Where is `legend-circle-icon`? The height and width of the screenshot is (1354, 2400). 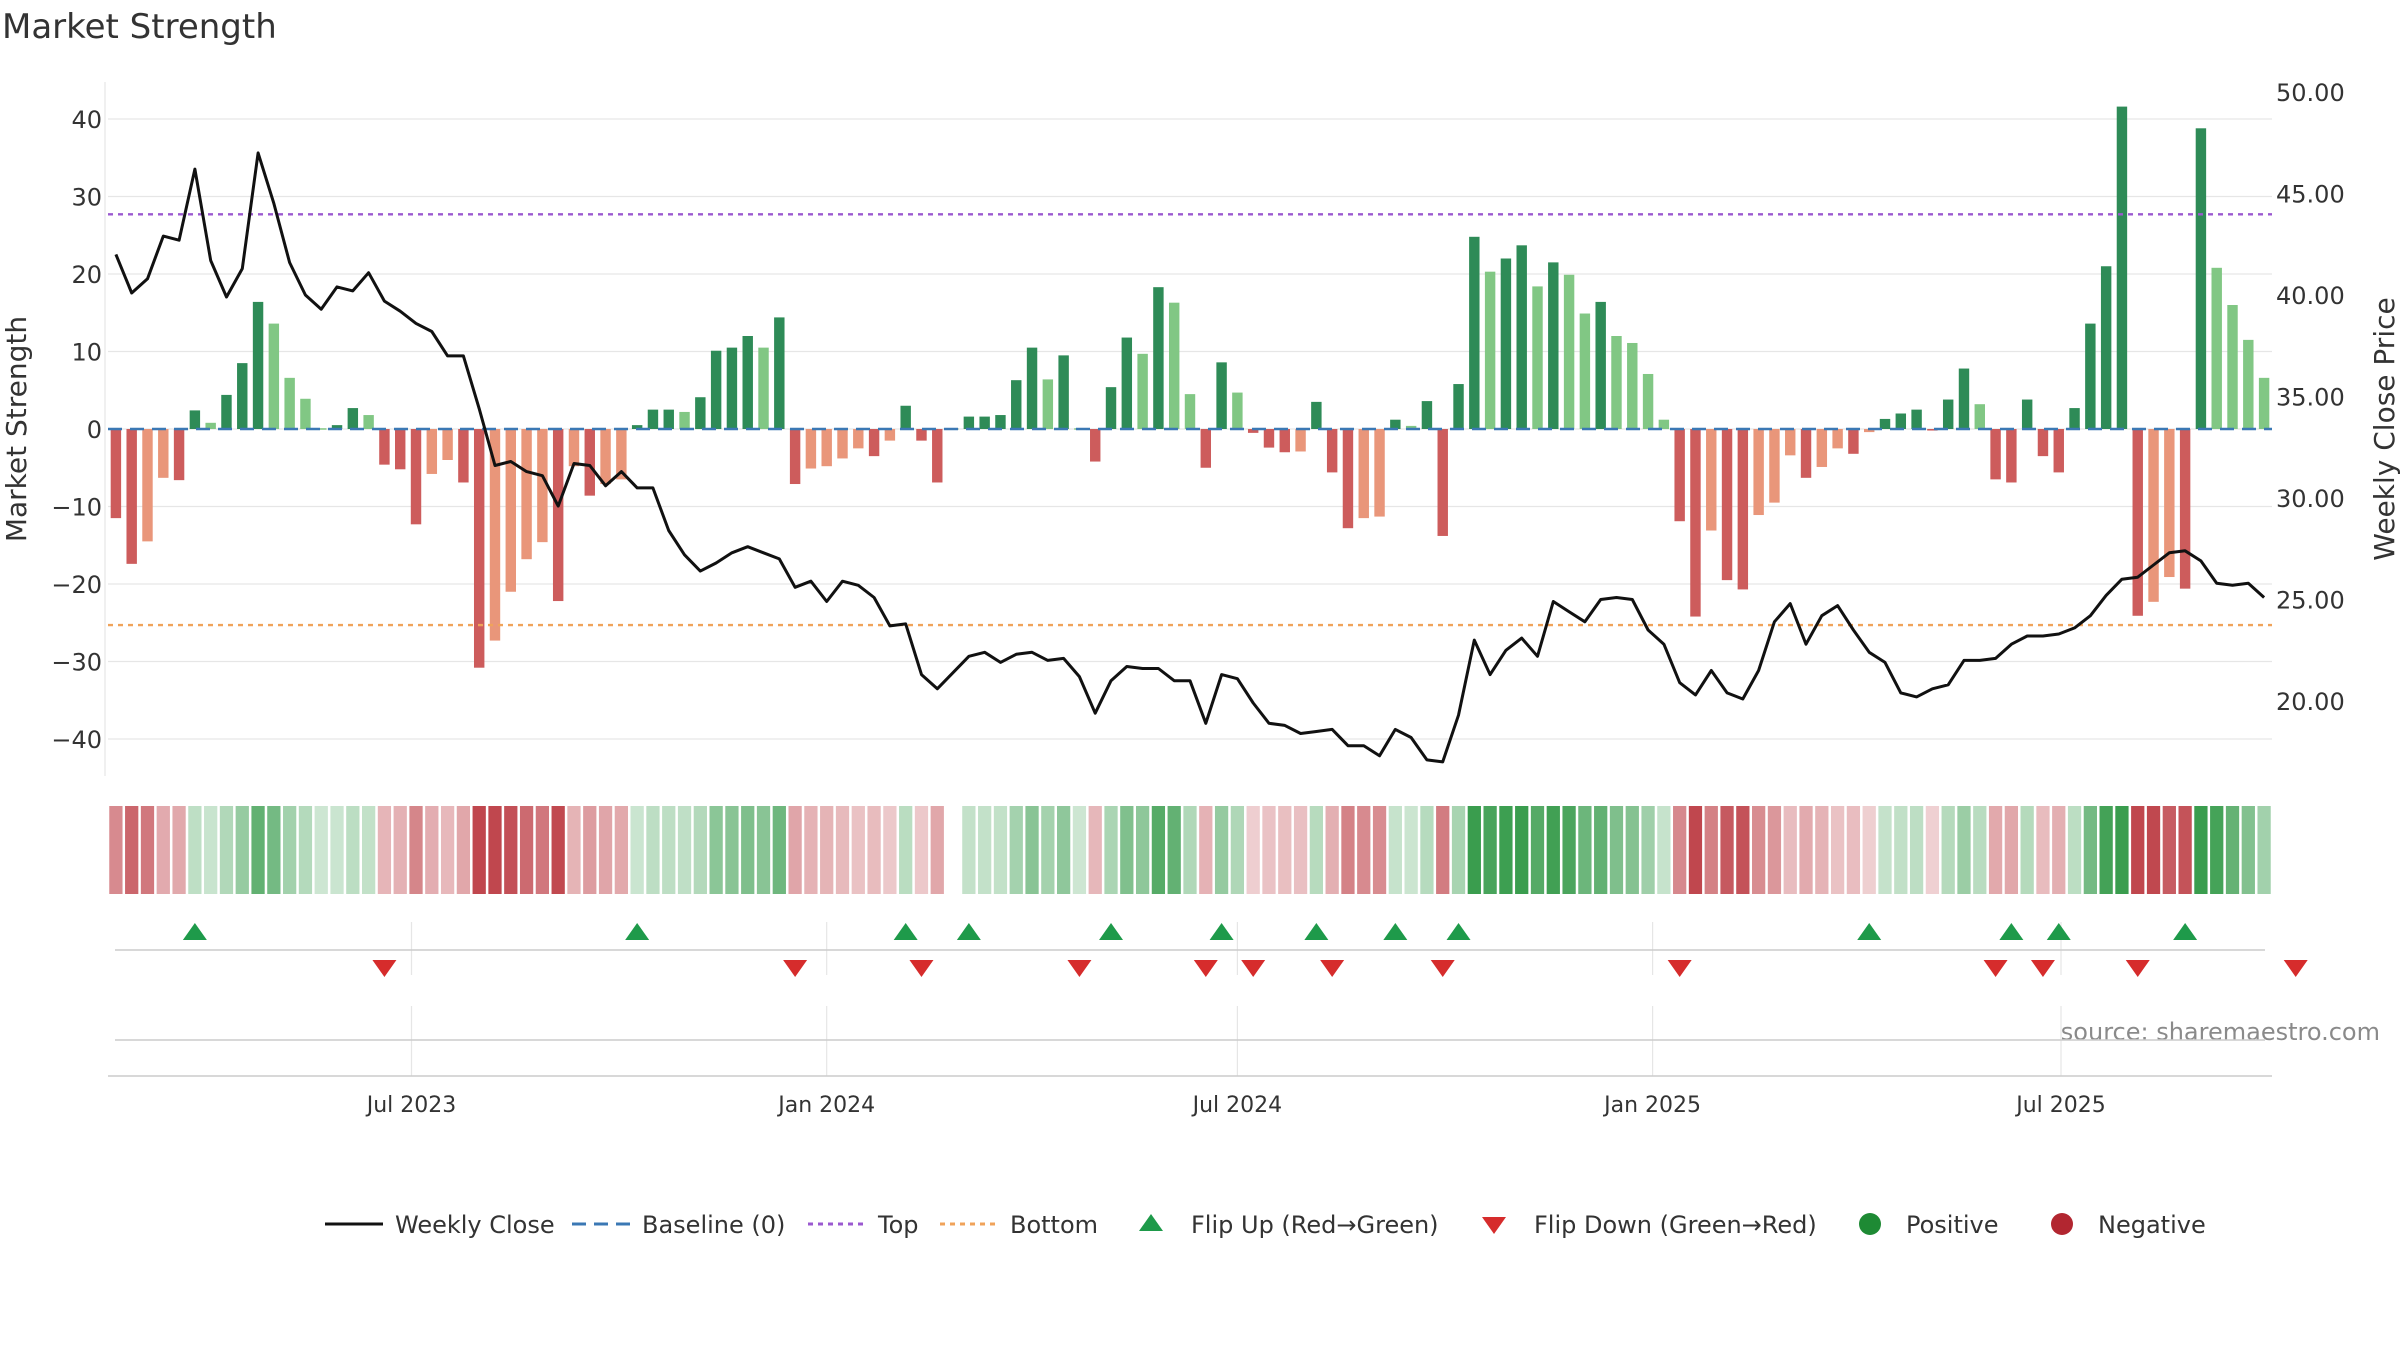
legend-circle-icon is located at coordinates (2062, 1224).